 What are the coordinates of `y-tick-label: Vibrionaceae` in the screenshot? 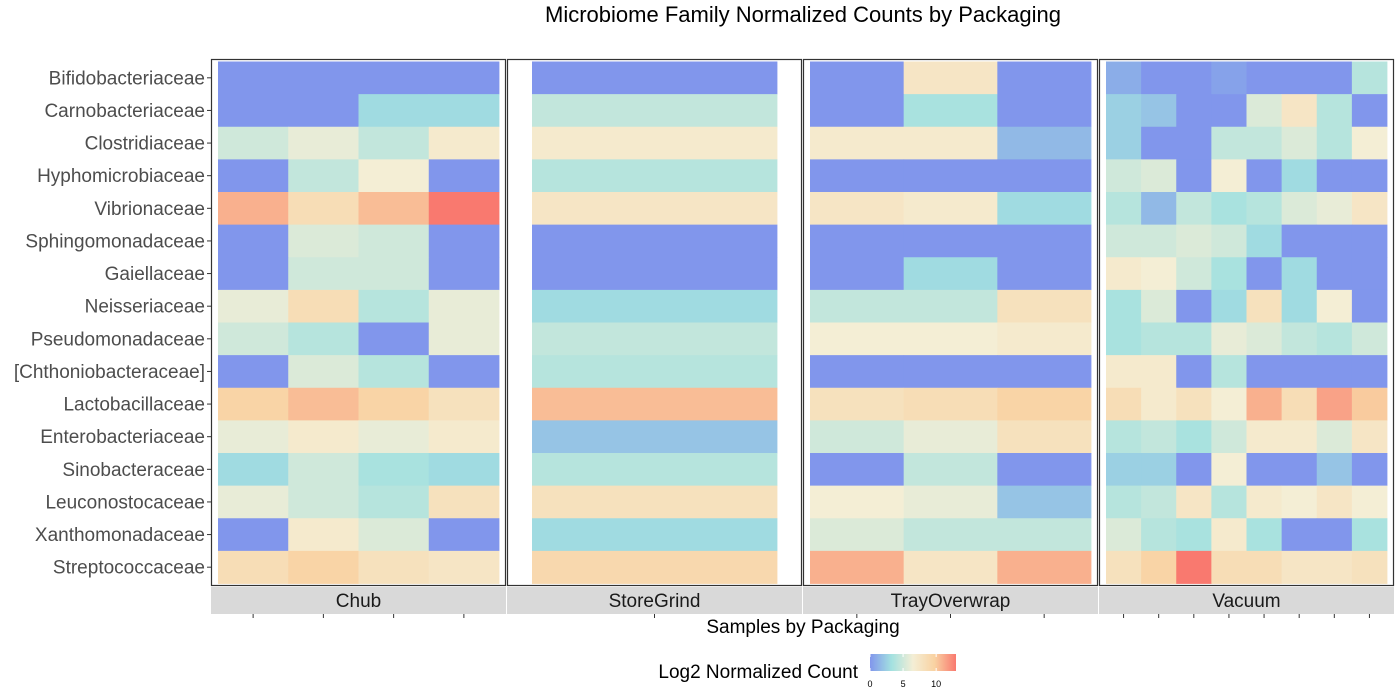 It's located at (149, 209).